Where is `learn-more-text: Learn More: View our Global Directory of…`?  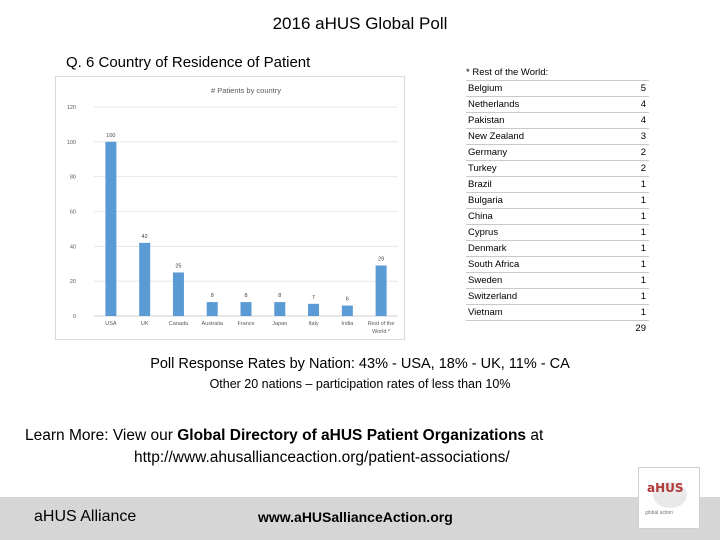
learn-more-text: Learn More: View our Global Directory of… is located at coordinates (284, 436).